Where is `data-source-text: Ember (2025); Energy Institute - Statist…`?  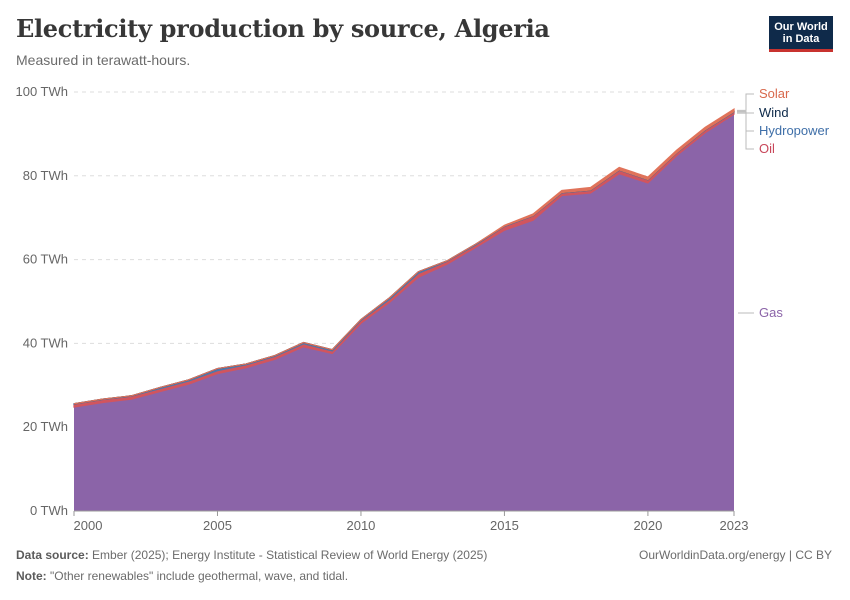
data-source-text: Ember (2025); Energy Institute - Statist… is located at coordinates (290, 555).